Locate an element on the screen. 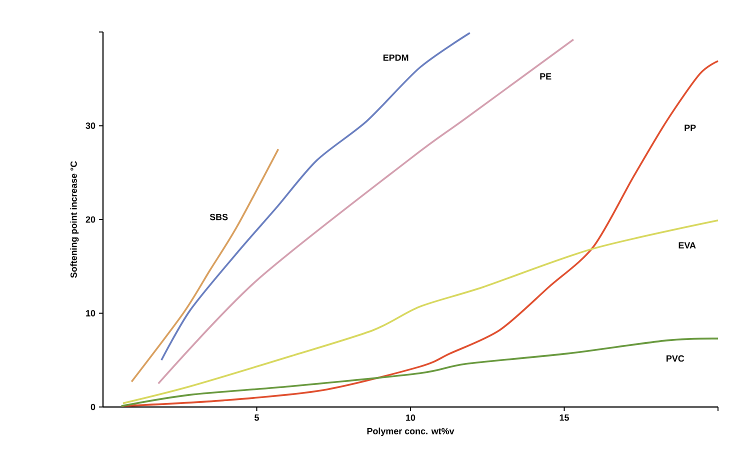  series-label: PP is located at coordinates (690, 127).